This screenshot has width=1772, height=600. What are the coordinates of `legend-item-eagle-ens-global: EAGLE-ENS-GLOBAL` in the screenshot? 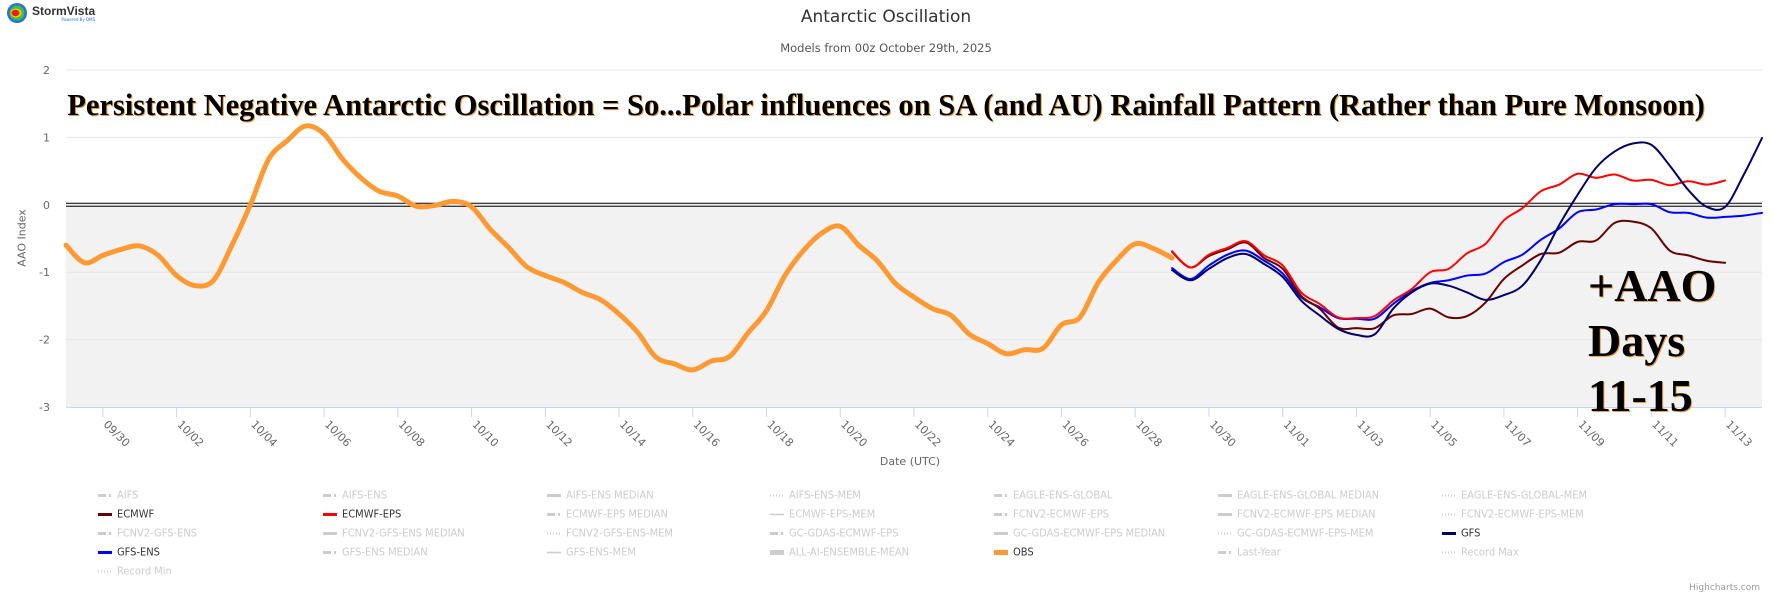 It's located at (1053, 495).